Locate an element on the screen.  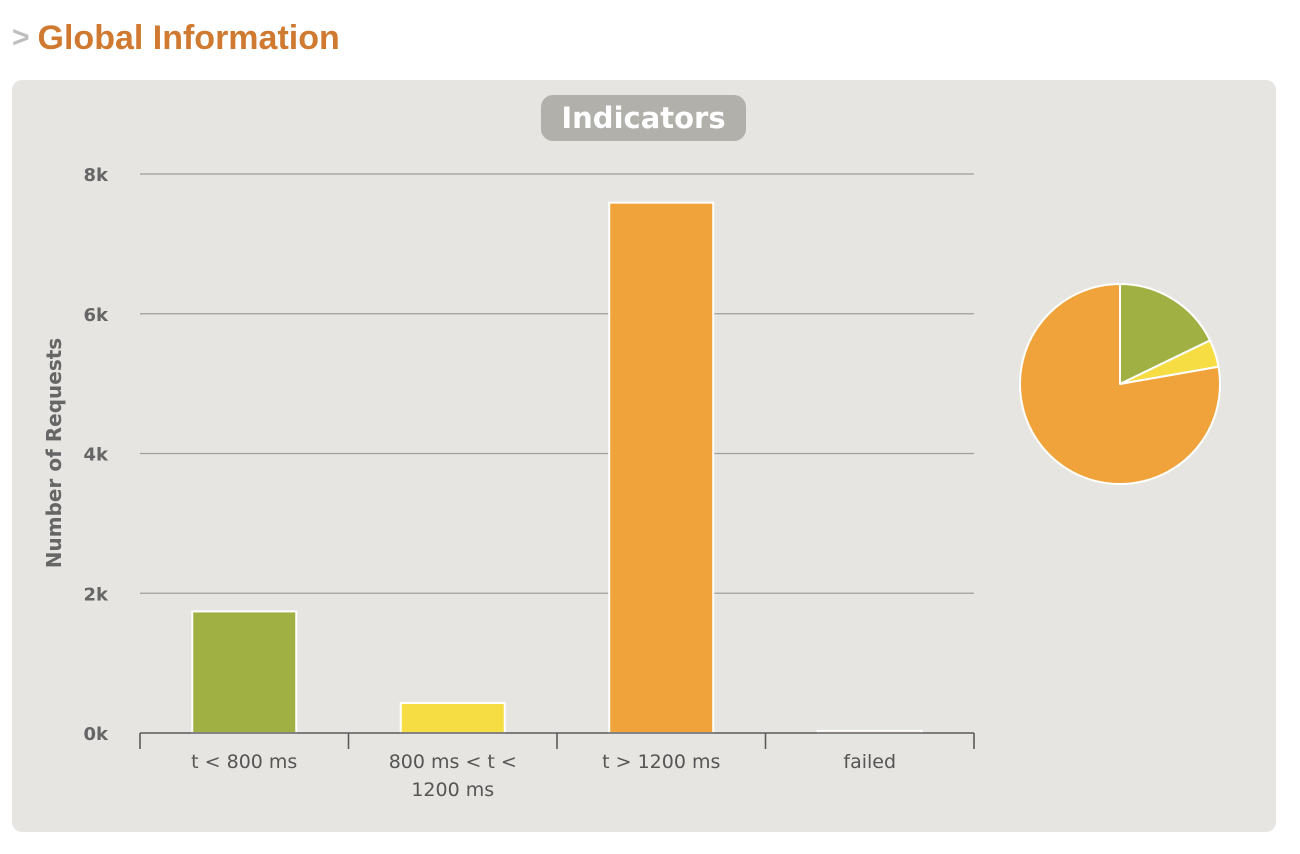
x-category-label: 800 ms < t < is located at coordinates (453, 762).